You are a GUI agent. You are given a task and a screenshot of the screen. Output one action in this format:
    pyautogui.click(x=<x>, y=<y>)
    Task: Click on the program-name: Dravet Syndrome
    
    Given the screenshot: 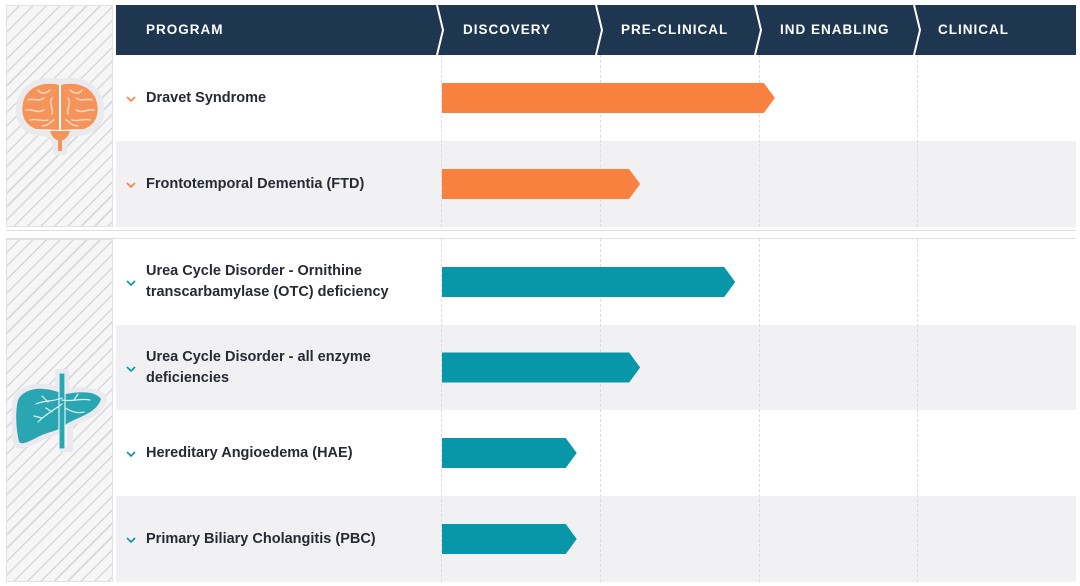 What is the action you would take?
    pyautogui.click(x=206, y=97)
    